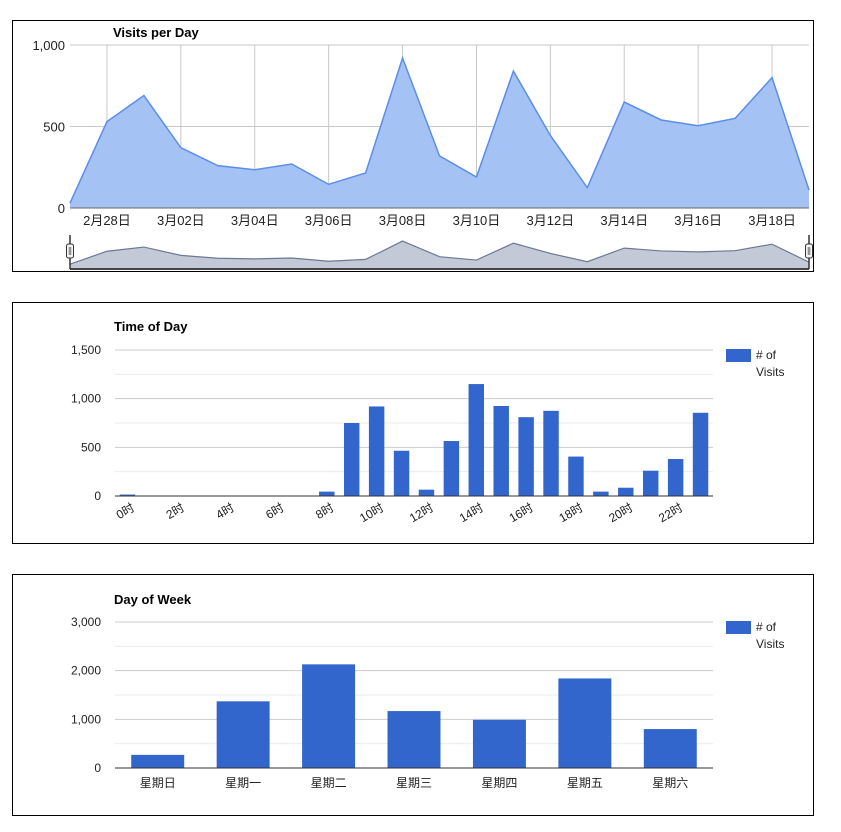 The height and width of the screenshot is (832, 841). What do you see at coordinates (403, 220) in the screenshot?
I see `x-tick-label: 3月08日` at bounding box center [403, 220].